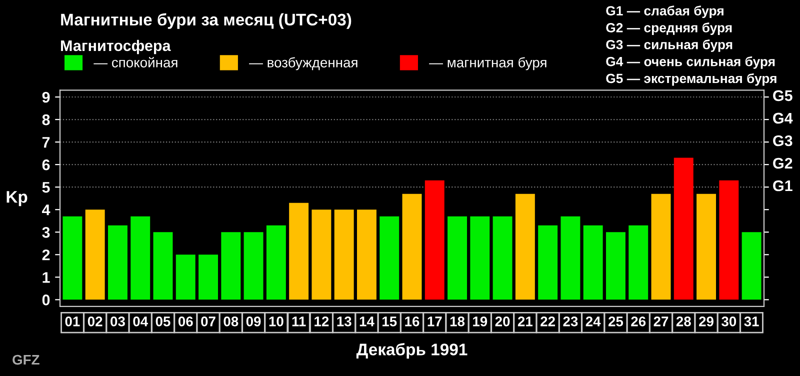 Image resolution: width=800 pixels, height=376 pixels. What do you see at coordinates (412, 351) in the screenshot?
I see `x-axis-title: Декабрь 1991` at bounding box center [412, 351].